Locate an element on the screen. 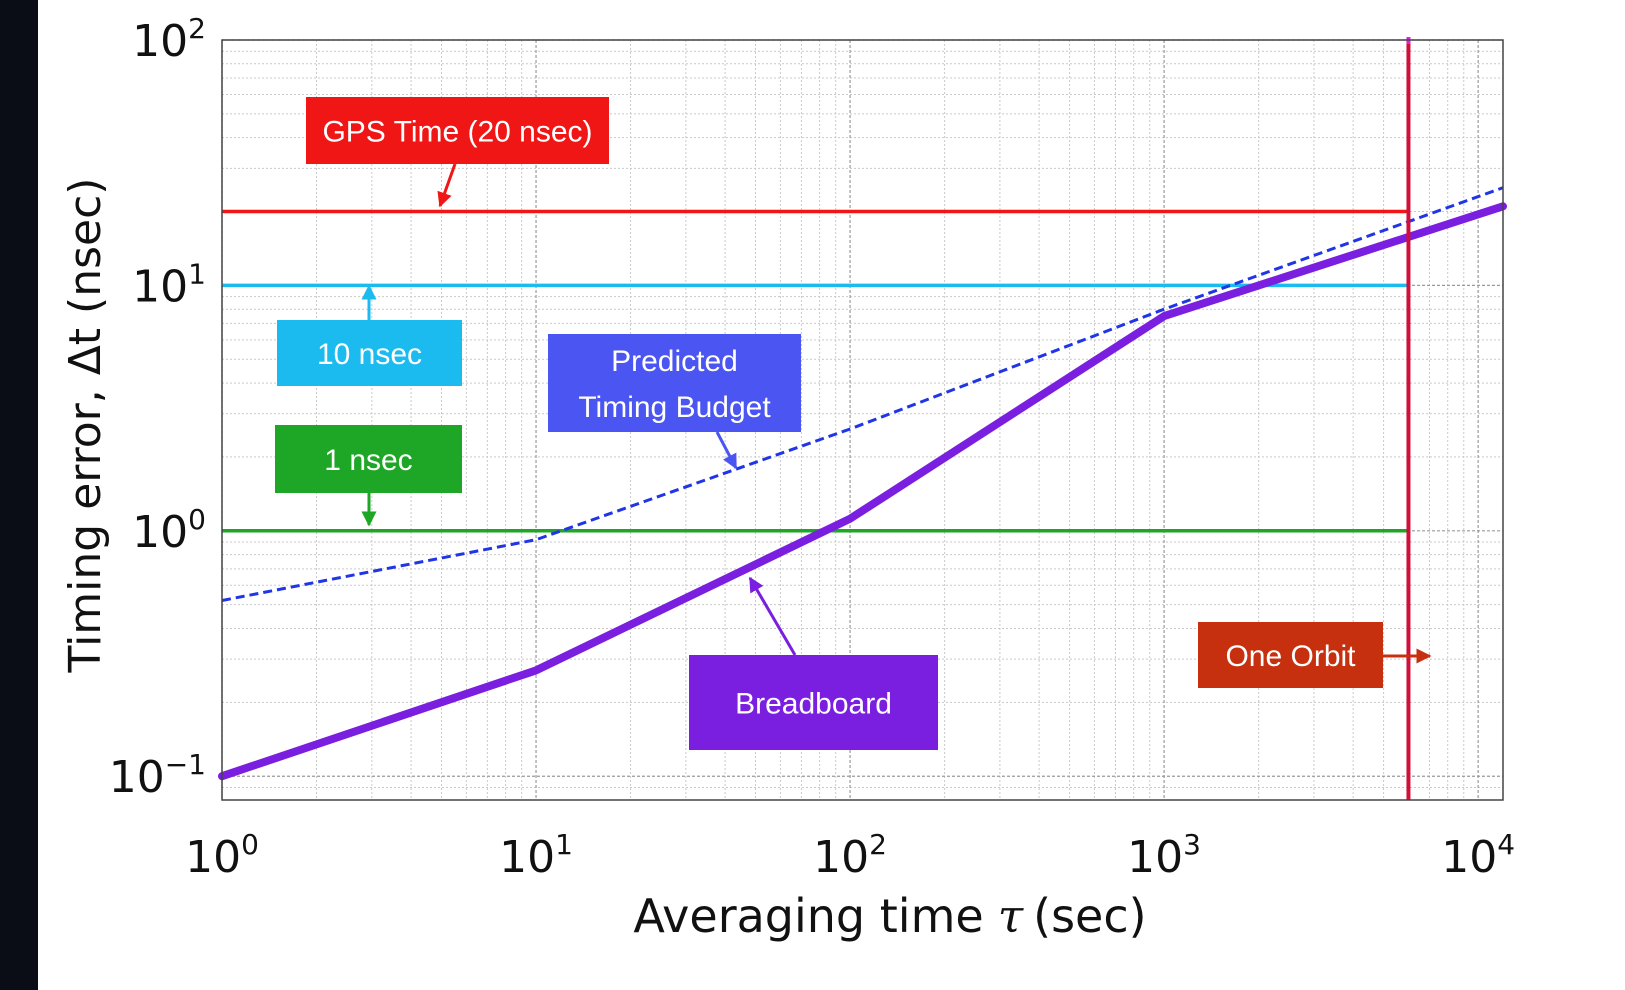 The image size is (1625, 990). annotation-text: Breadboard is located at coordinates (813, 704).